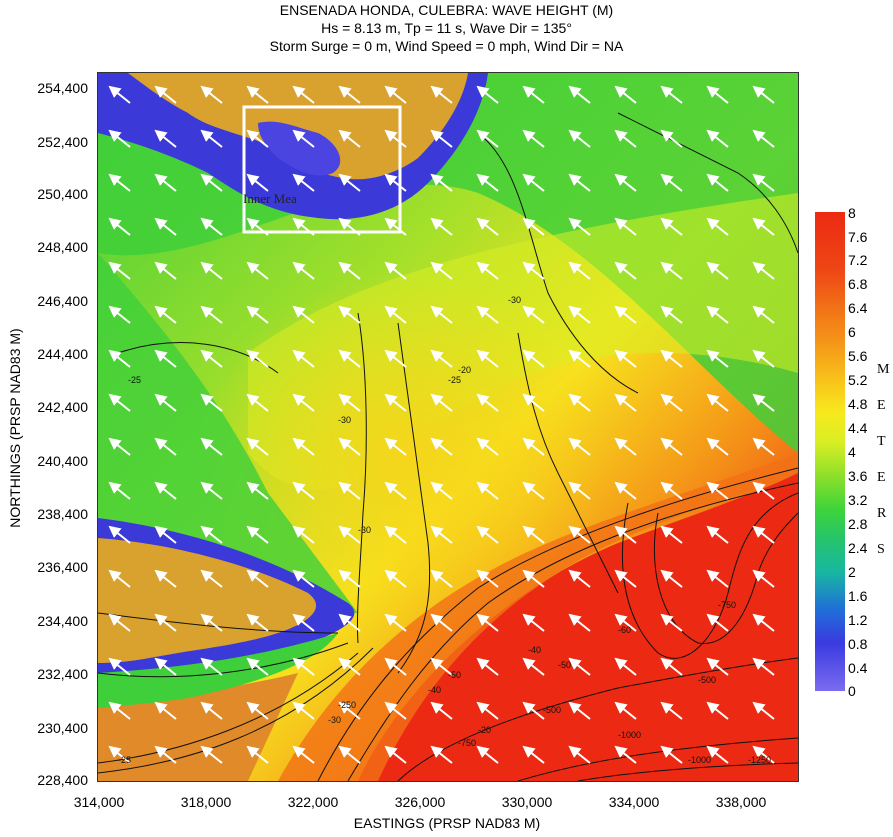  I want to click on y-tick-label: 244,400, so click(62, 354).